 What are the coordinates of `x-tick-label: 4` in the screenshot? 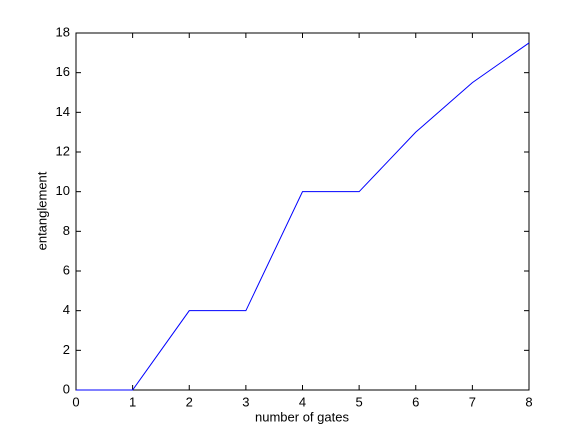 It's located at (302, 401).